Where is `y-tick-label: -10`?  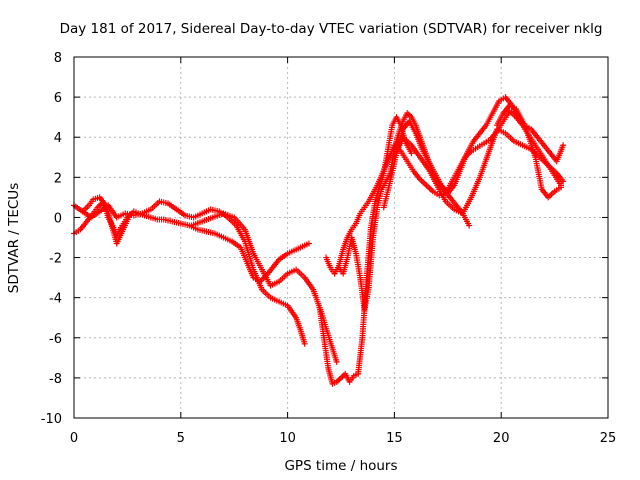
y-tick-label: -10 is located at coordinates (51, 419).